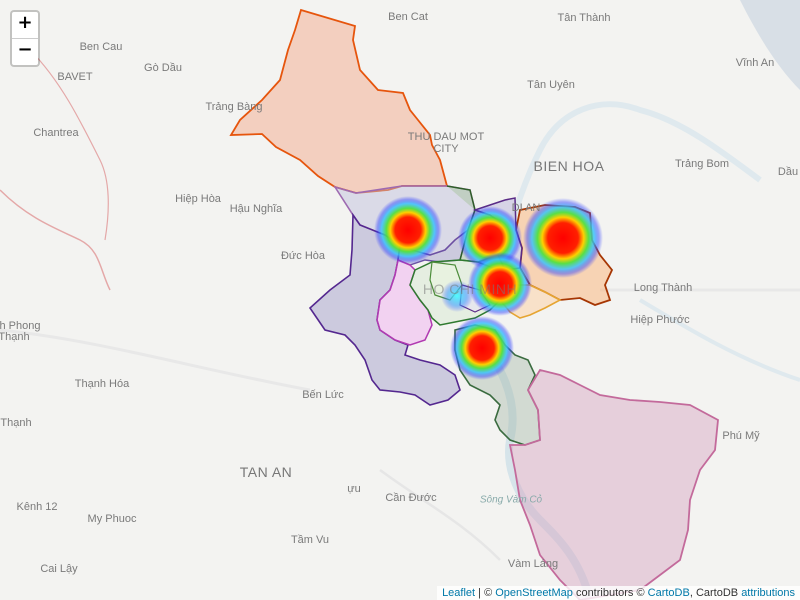 The image size is (800, 600). Describe the element at coordinates (715, 593) in the screenshot. I see `attribution-text: , CartoDB` at that location.